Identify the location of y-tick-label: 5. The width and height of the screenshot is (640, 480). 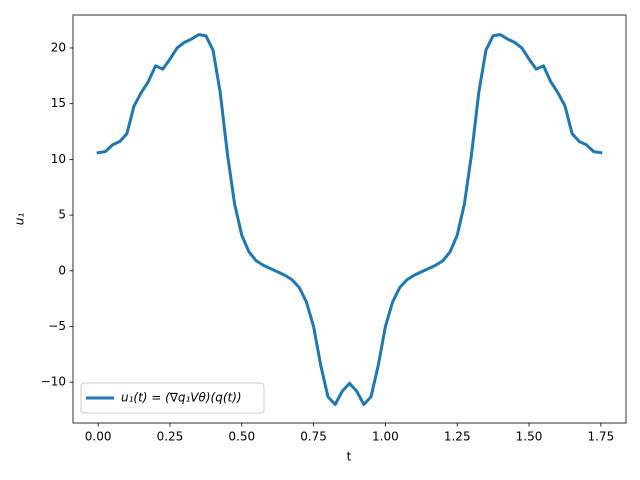
(62, 215).